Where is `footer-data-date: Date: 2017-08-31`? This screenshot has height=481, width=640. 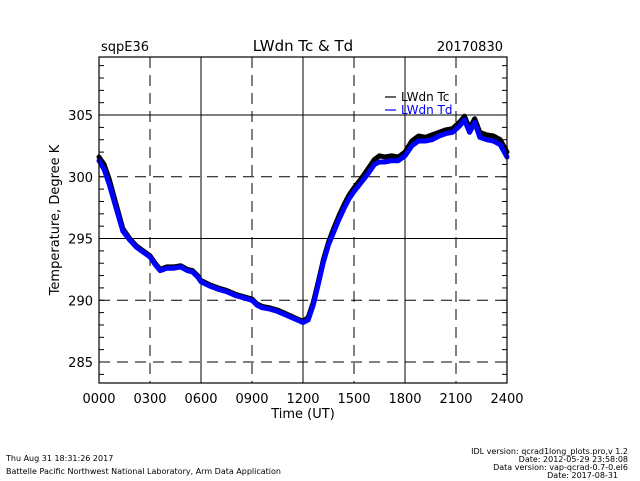 footer-data-date: Date: 2017-08-31 is located at coordinates (582, 475).